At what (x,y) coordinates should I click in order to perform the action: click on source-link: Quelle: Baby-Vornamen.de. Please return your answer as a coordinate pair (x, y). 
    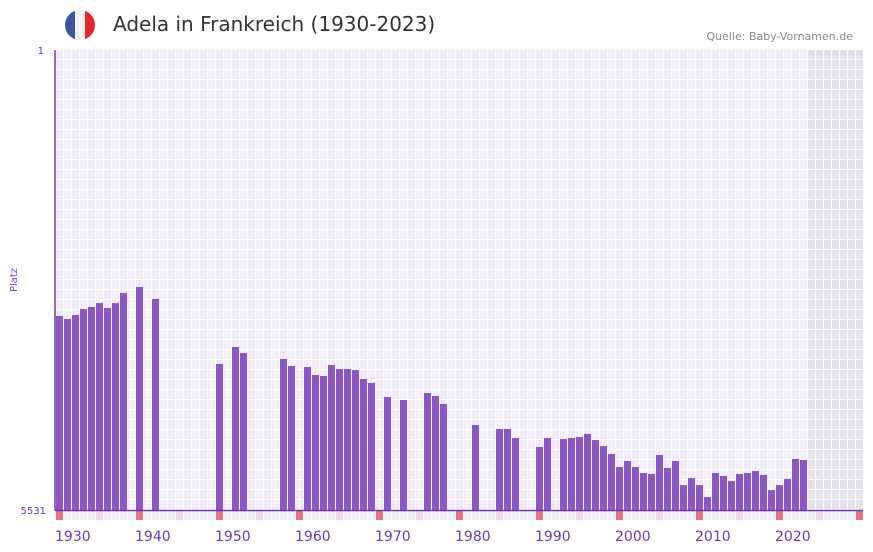
    Looking at the image, I should click on (779, 36).